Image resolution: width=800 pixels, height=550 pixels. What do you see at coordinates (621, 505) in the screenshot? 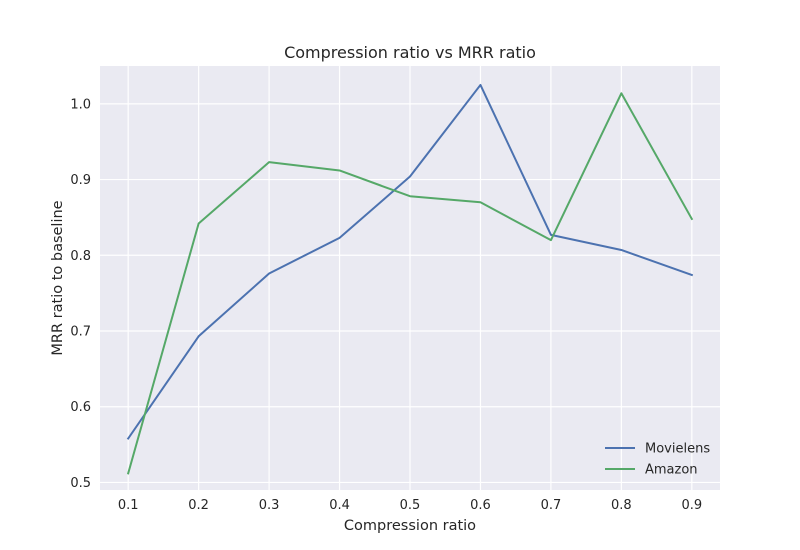
I see `x-tick-label: 0.8` at bounding box center [621, 505].